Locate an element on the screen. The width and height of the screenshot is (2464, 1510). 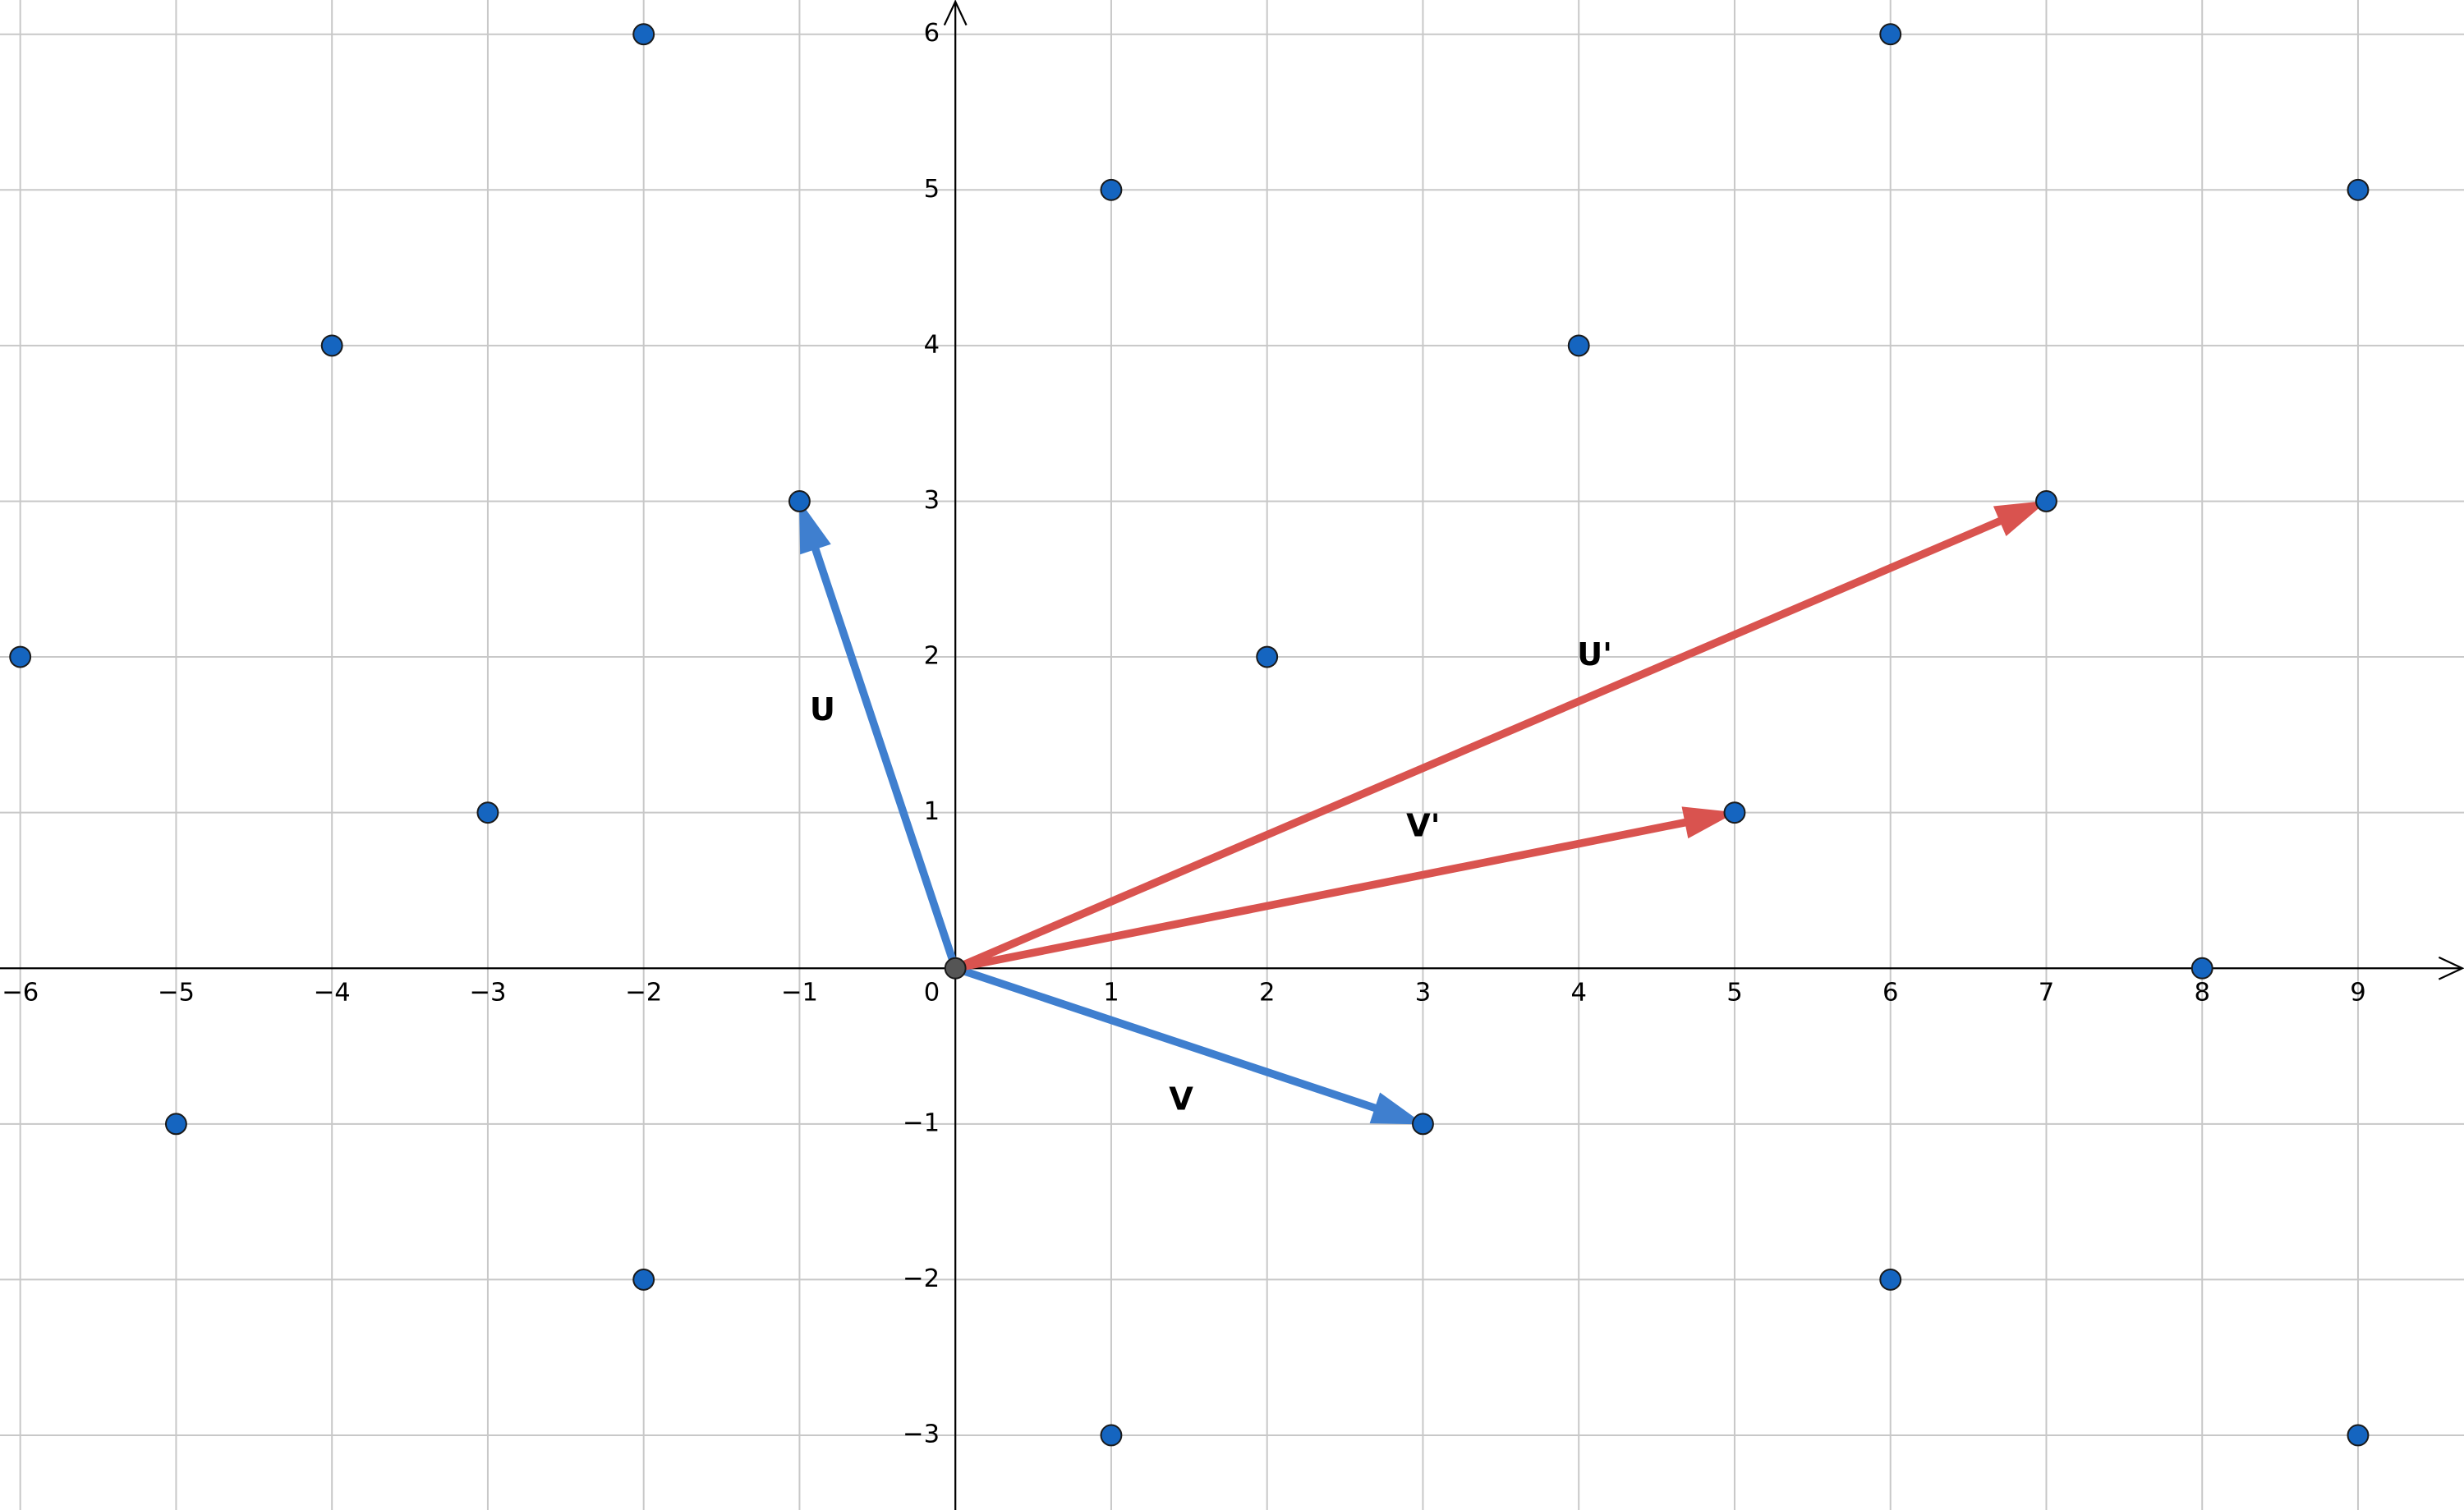
x-tick-label: 2 is located at coordinates (1267, 992).